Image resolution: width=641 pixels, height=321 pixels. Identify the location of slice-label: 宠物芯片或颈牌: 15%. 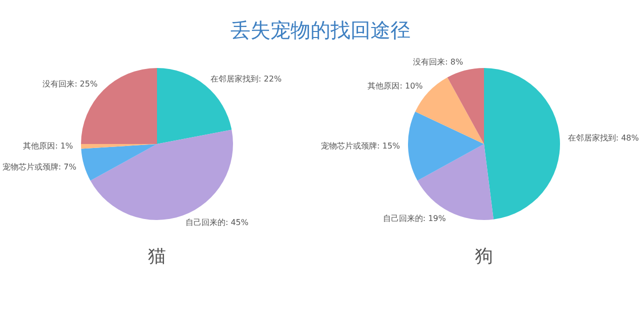
(360, 146).